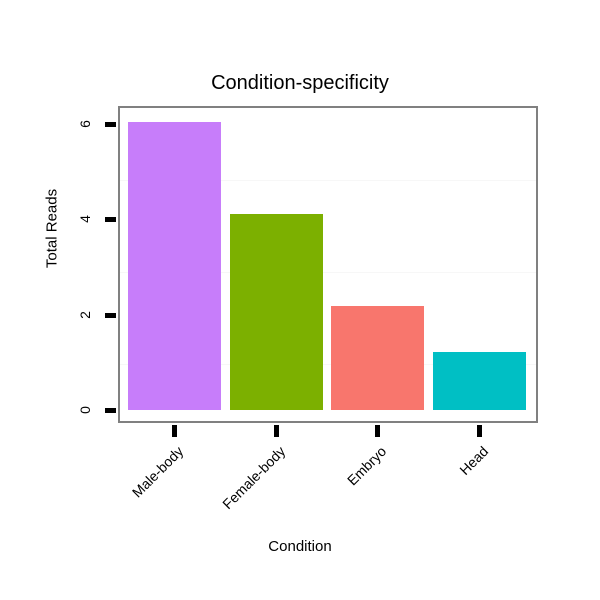 This screenshot has height=600, width=600. What do you see at coordinates (479, 380) in the screenshot?
I see `bar-head` at bounding box center [479, 380].